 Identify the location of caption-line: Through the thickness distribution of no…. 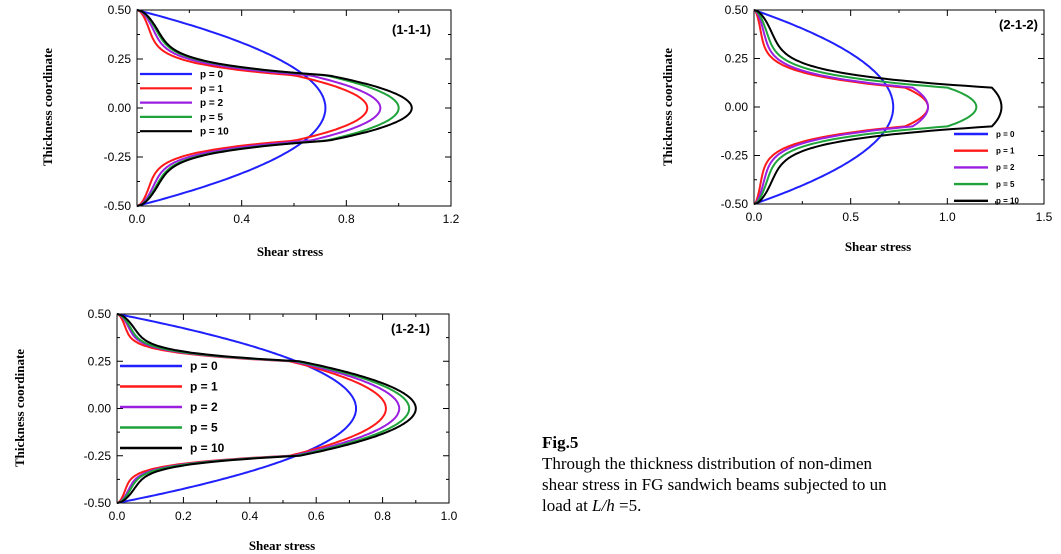
(707, 463).